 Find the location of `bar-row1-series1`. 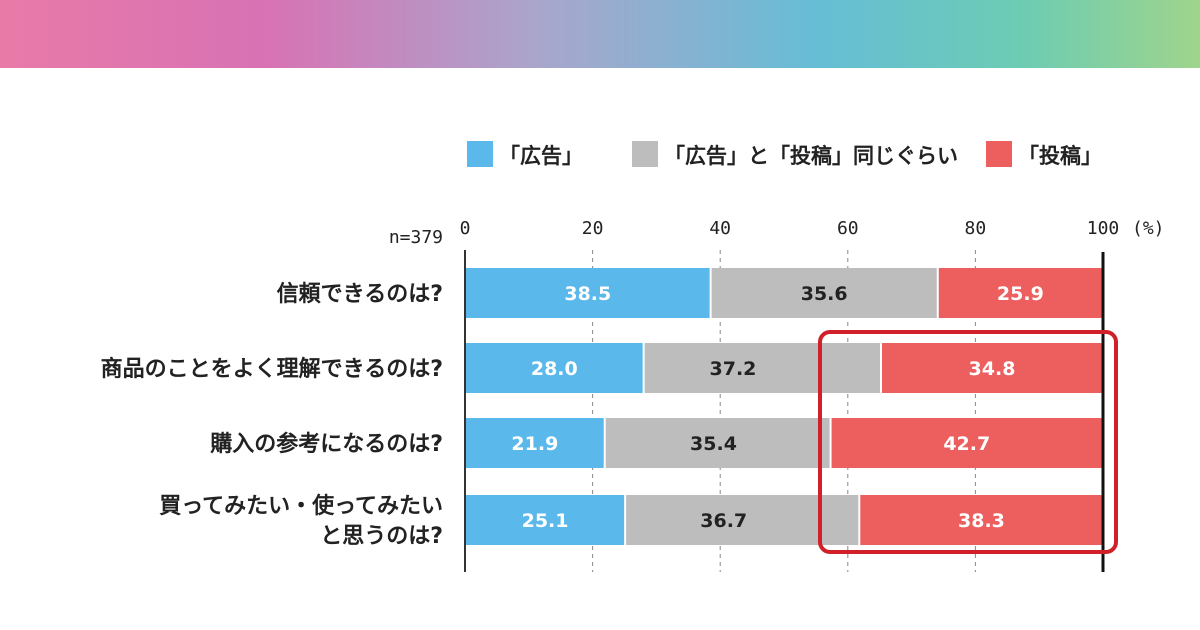

bar-row1-series1 is located at coordinates (762, 368).